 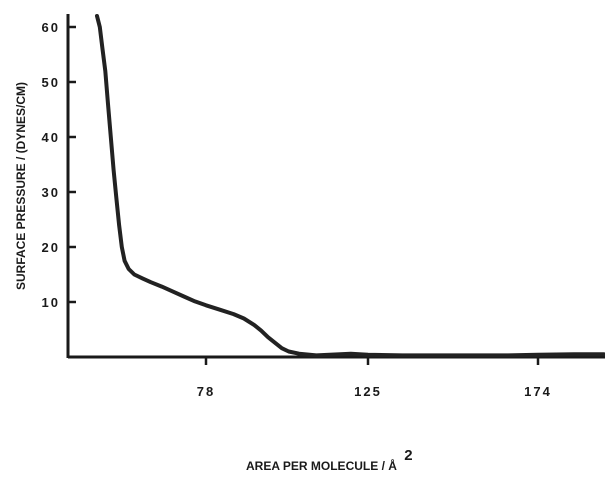 What do you see at coordinates (51, 82) in the screenshot?
I see `y-tick-label: 50` at bounding box center [51, 82].